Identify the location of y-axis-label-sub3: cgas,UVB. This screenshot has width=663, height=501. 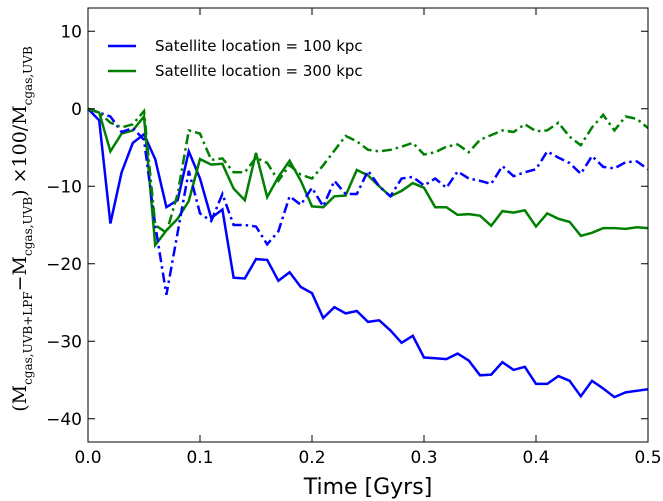
(28, 75).